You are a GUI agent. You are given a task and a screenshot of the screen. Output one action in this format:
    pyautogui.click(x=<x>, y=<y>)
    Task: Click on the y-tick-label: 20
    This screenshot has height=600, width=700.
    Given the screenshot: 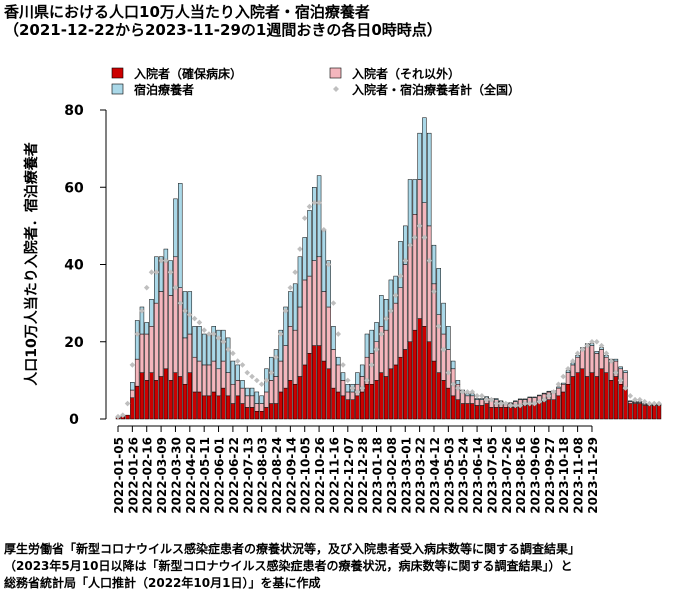 What is the action you would take?
    pyautogui.click(x=74, y=343)
    